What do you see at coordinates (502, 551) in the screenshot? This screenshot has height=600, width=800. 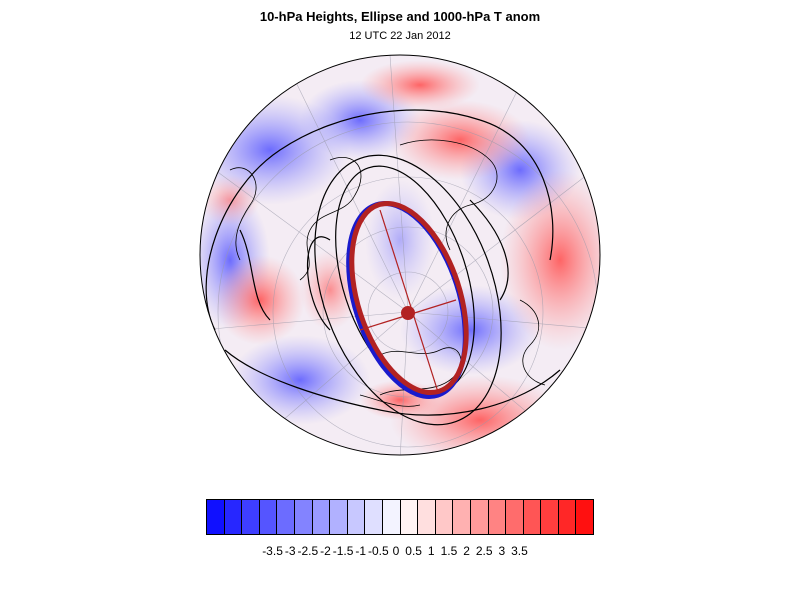 I see `colorbar-tick-label: 3` at bounding box center [502, 551].